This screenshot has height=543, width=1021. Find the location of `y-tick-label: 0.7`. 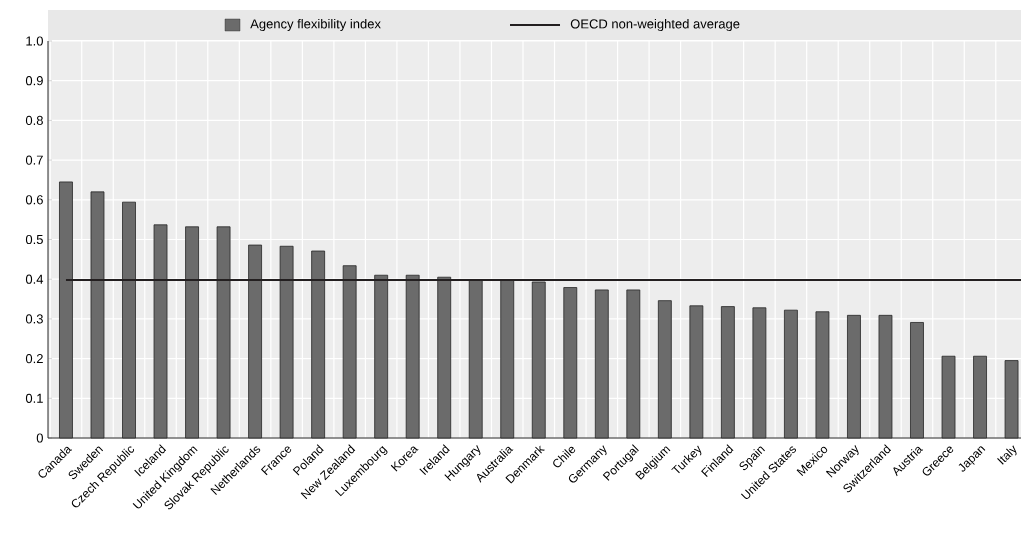

y-tick-label: 0.7 is located at coordinates (34, 160).